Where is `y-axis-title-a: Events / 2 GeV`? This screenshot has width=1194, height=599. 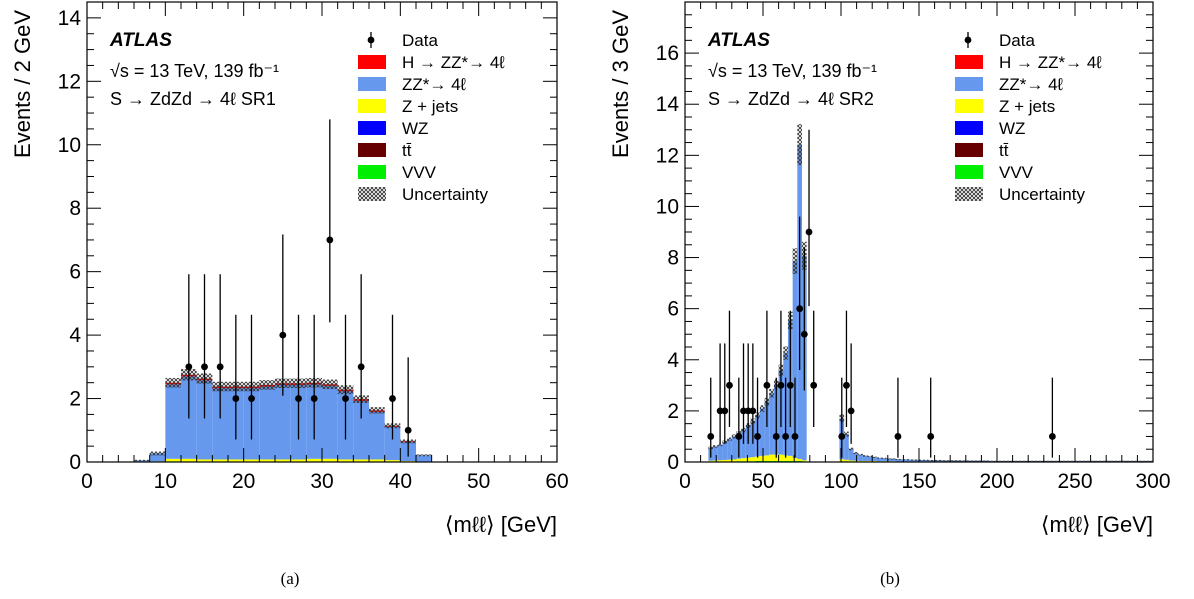 y-axis-title-a: Events / 2 GeV is located at coordinates (22, 84).